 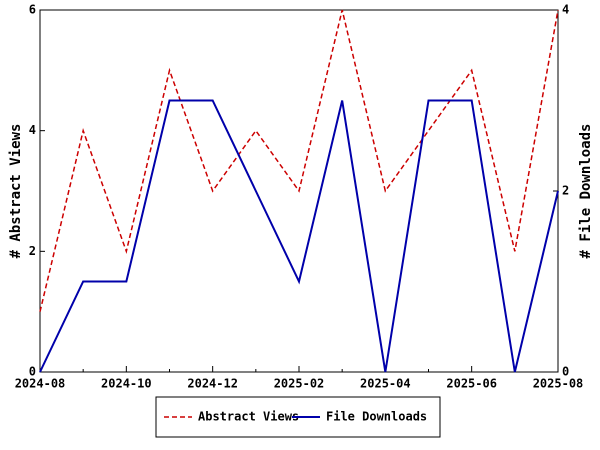 I want to click on y-tick-label: 2, so click(x=32, y=251).